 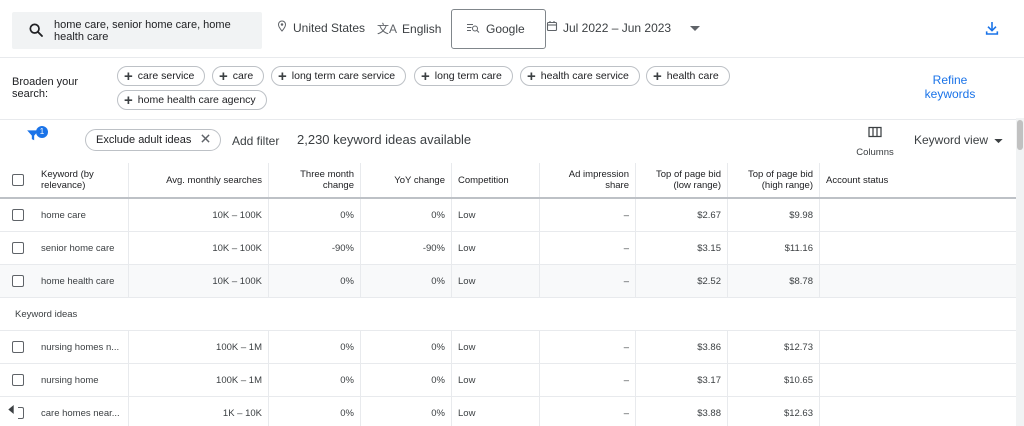 I want to click on chip-label: care service, so click(x=166, y=76).